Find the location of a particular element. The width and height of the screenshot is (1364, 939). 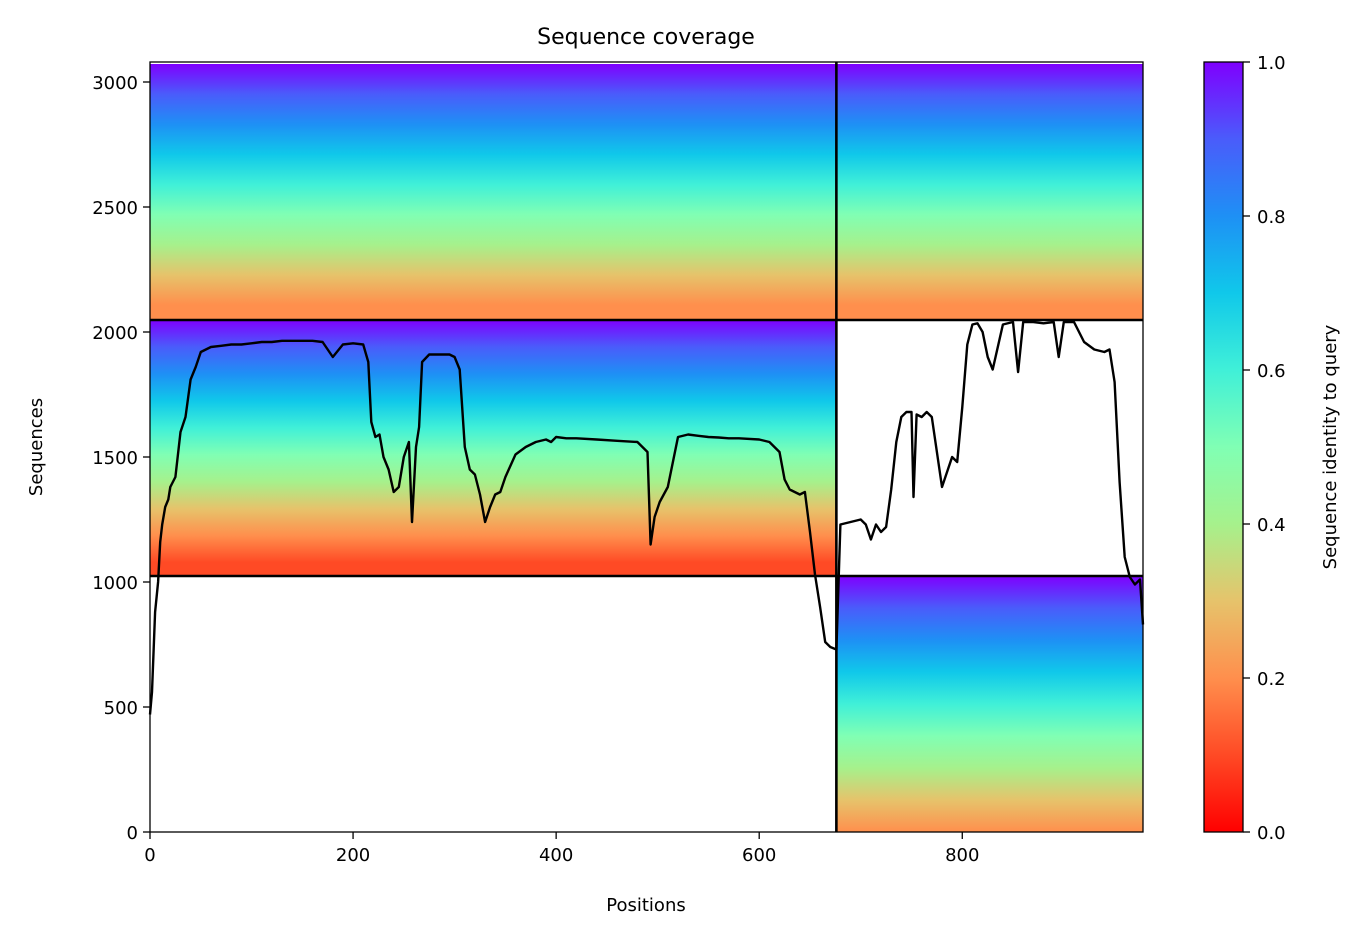

colorbar-tick-label: 0.4 is located at coordinates (1271, 525).